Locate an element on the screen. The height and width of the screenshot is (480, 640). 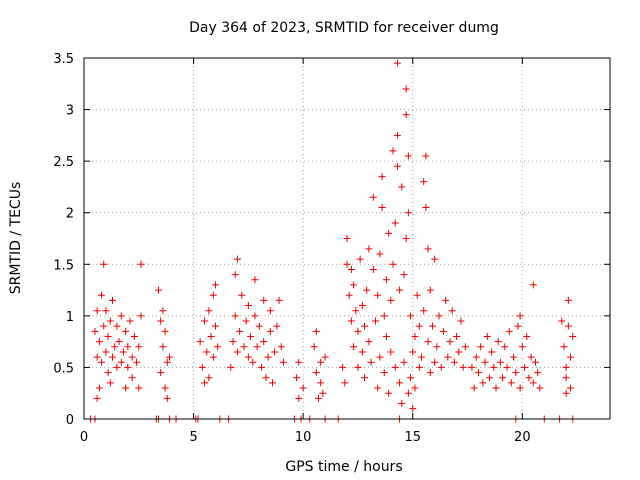
x-tick-label: 0 is located at coordinates (84, 437).